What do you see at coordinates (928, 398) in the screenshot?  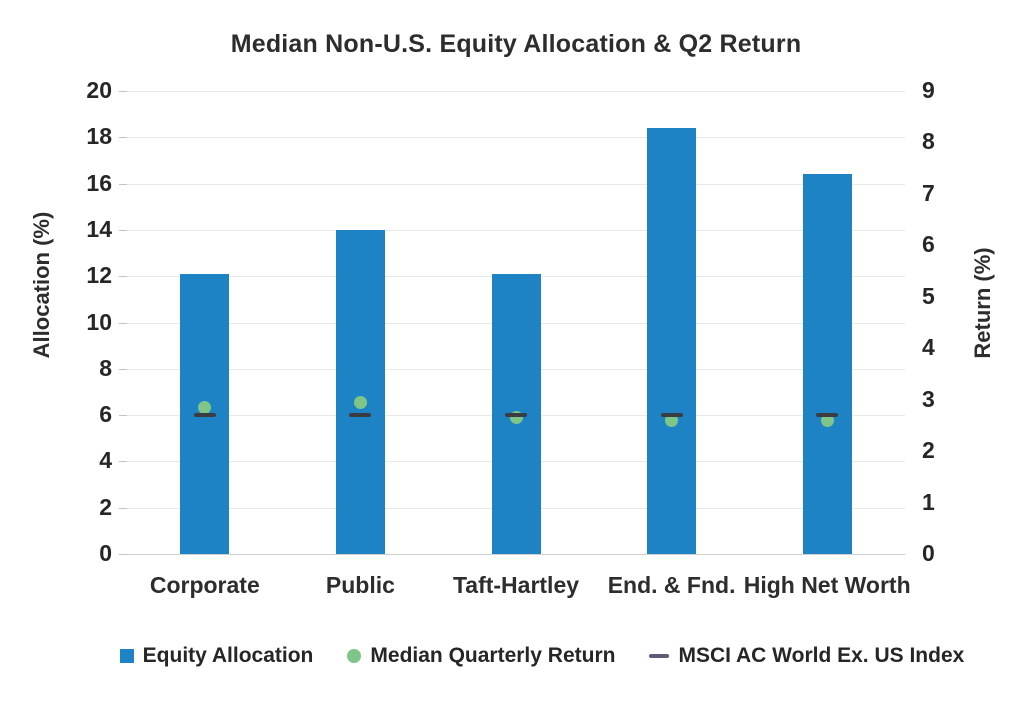 I see `right-axis-tick-label: 3` at bounding box center [928, 398].